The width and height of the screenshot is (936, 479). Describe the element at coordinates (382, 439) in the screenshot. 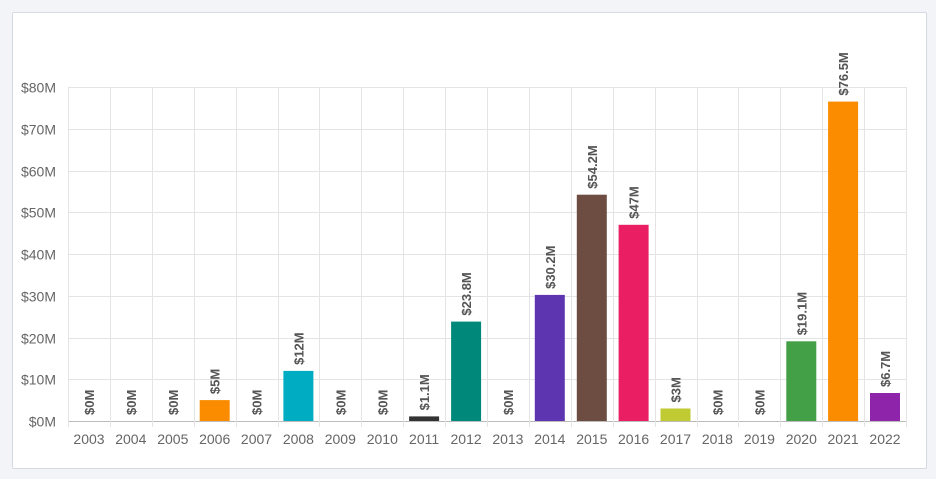

I see `x-tick-label: 2010` at that location.